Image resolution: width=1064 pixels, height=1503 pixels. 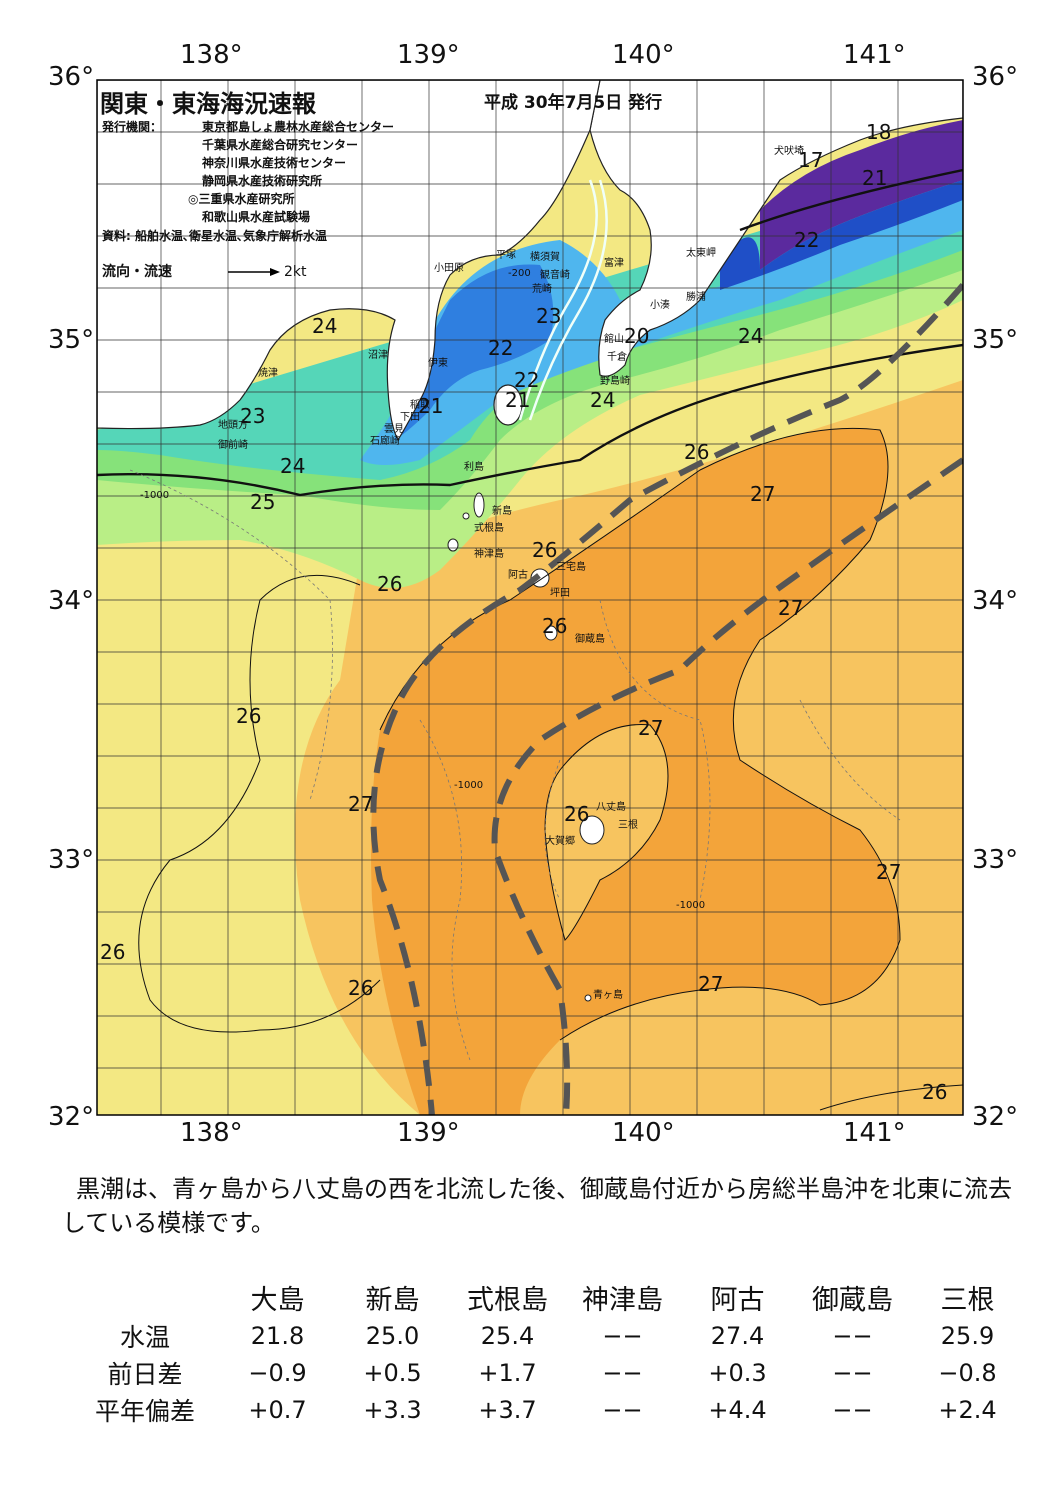 What do you see at coordinates (277, 1335) in the screenshot?
I see `table-cell: 21.8` at bounding box center [277, 1335].